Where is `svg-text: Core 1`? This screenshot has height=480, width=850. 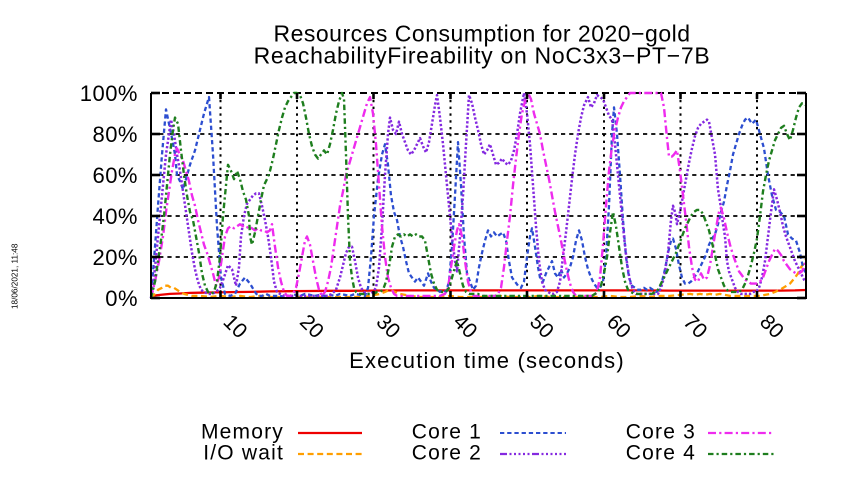 svg-text: Core 1 is located at coordinates (447, 432).